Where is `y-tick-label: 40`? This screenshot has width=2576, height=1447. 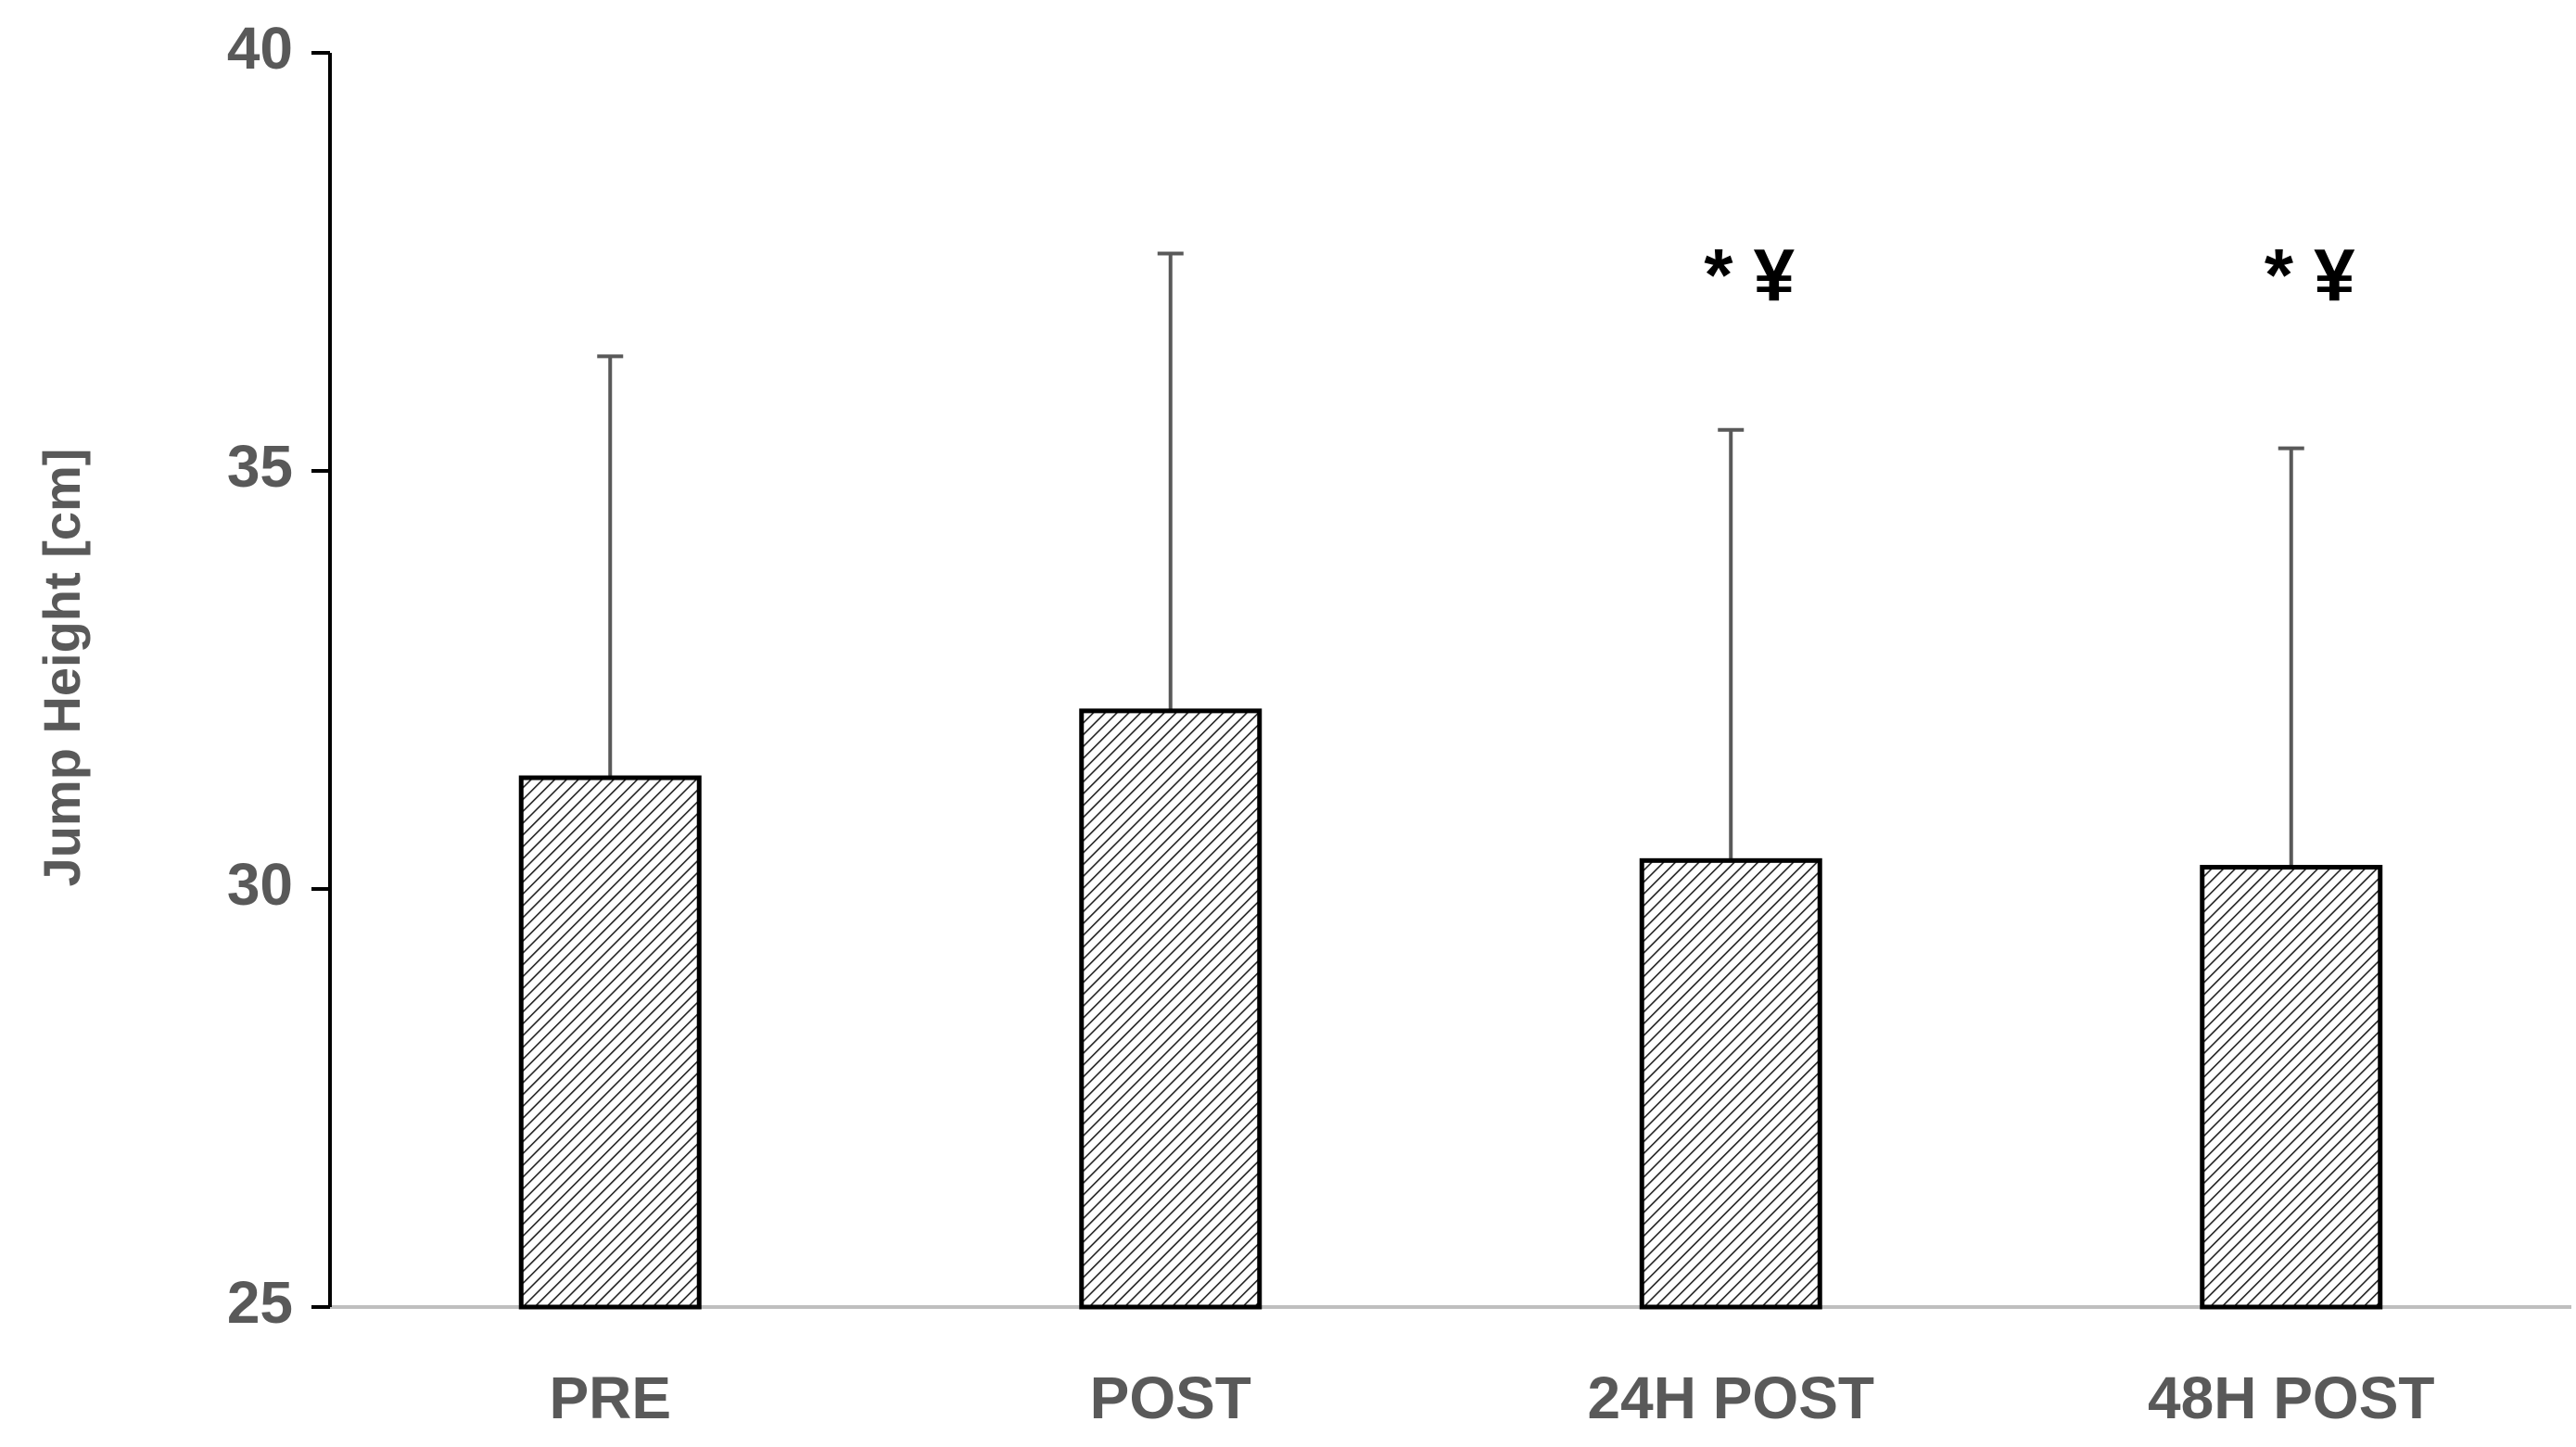 y-tick-label: 40 is located at coordinates (260, 48).